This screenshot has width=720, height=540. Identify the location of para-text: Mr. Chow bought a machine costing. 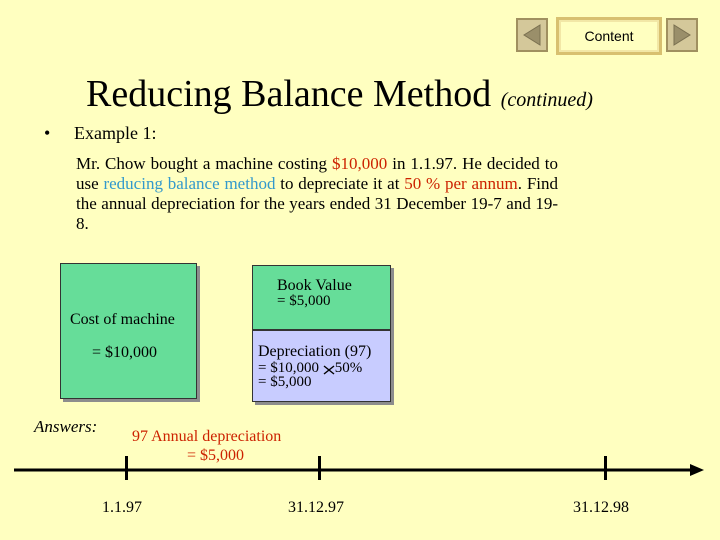
(204, 163).